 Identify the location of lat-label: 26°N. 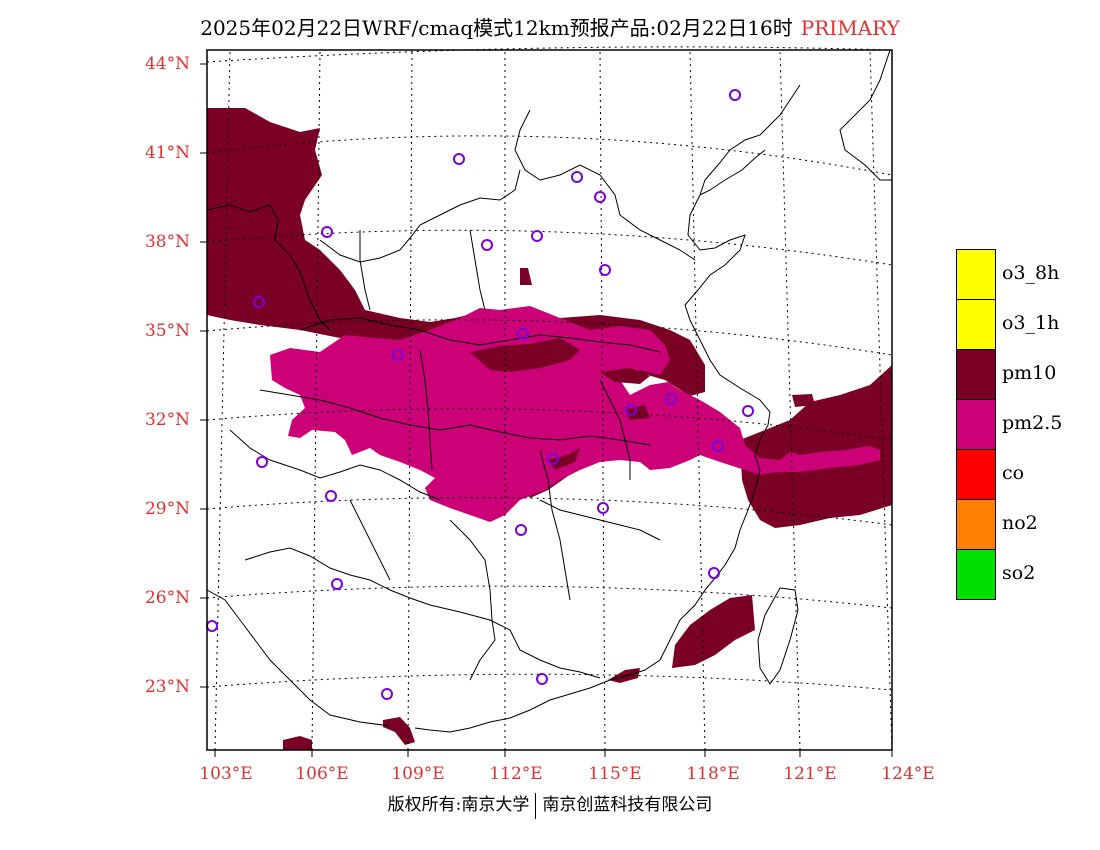
(167, 598).